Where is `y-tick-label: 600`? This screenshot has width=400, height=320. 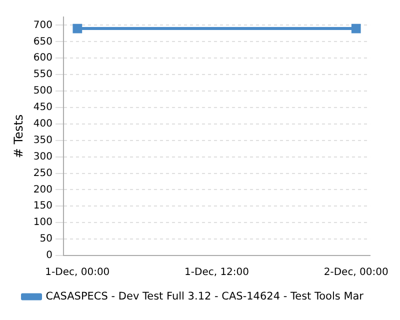
y-tick-label: 600 is located at coordinates (42, 58).